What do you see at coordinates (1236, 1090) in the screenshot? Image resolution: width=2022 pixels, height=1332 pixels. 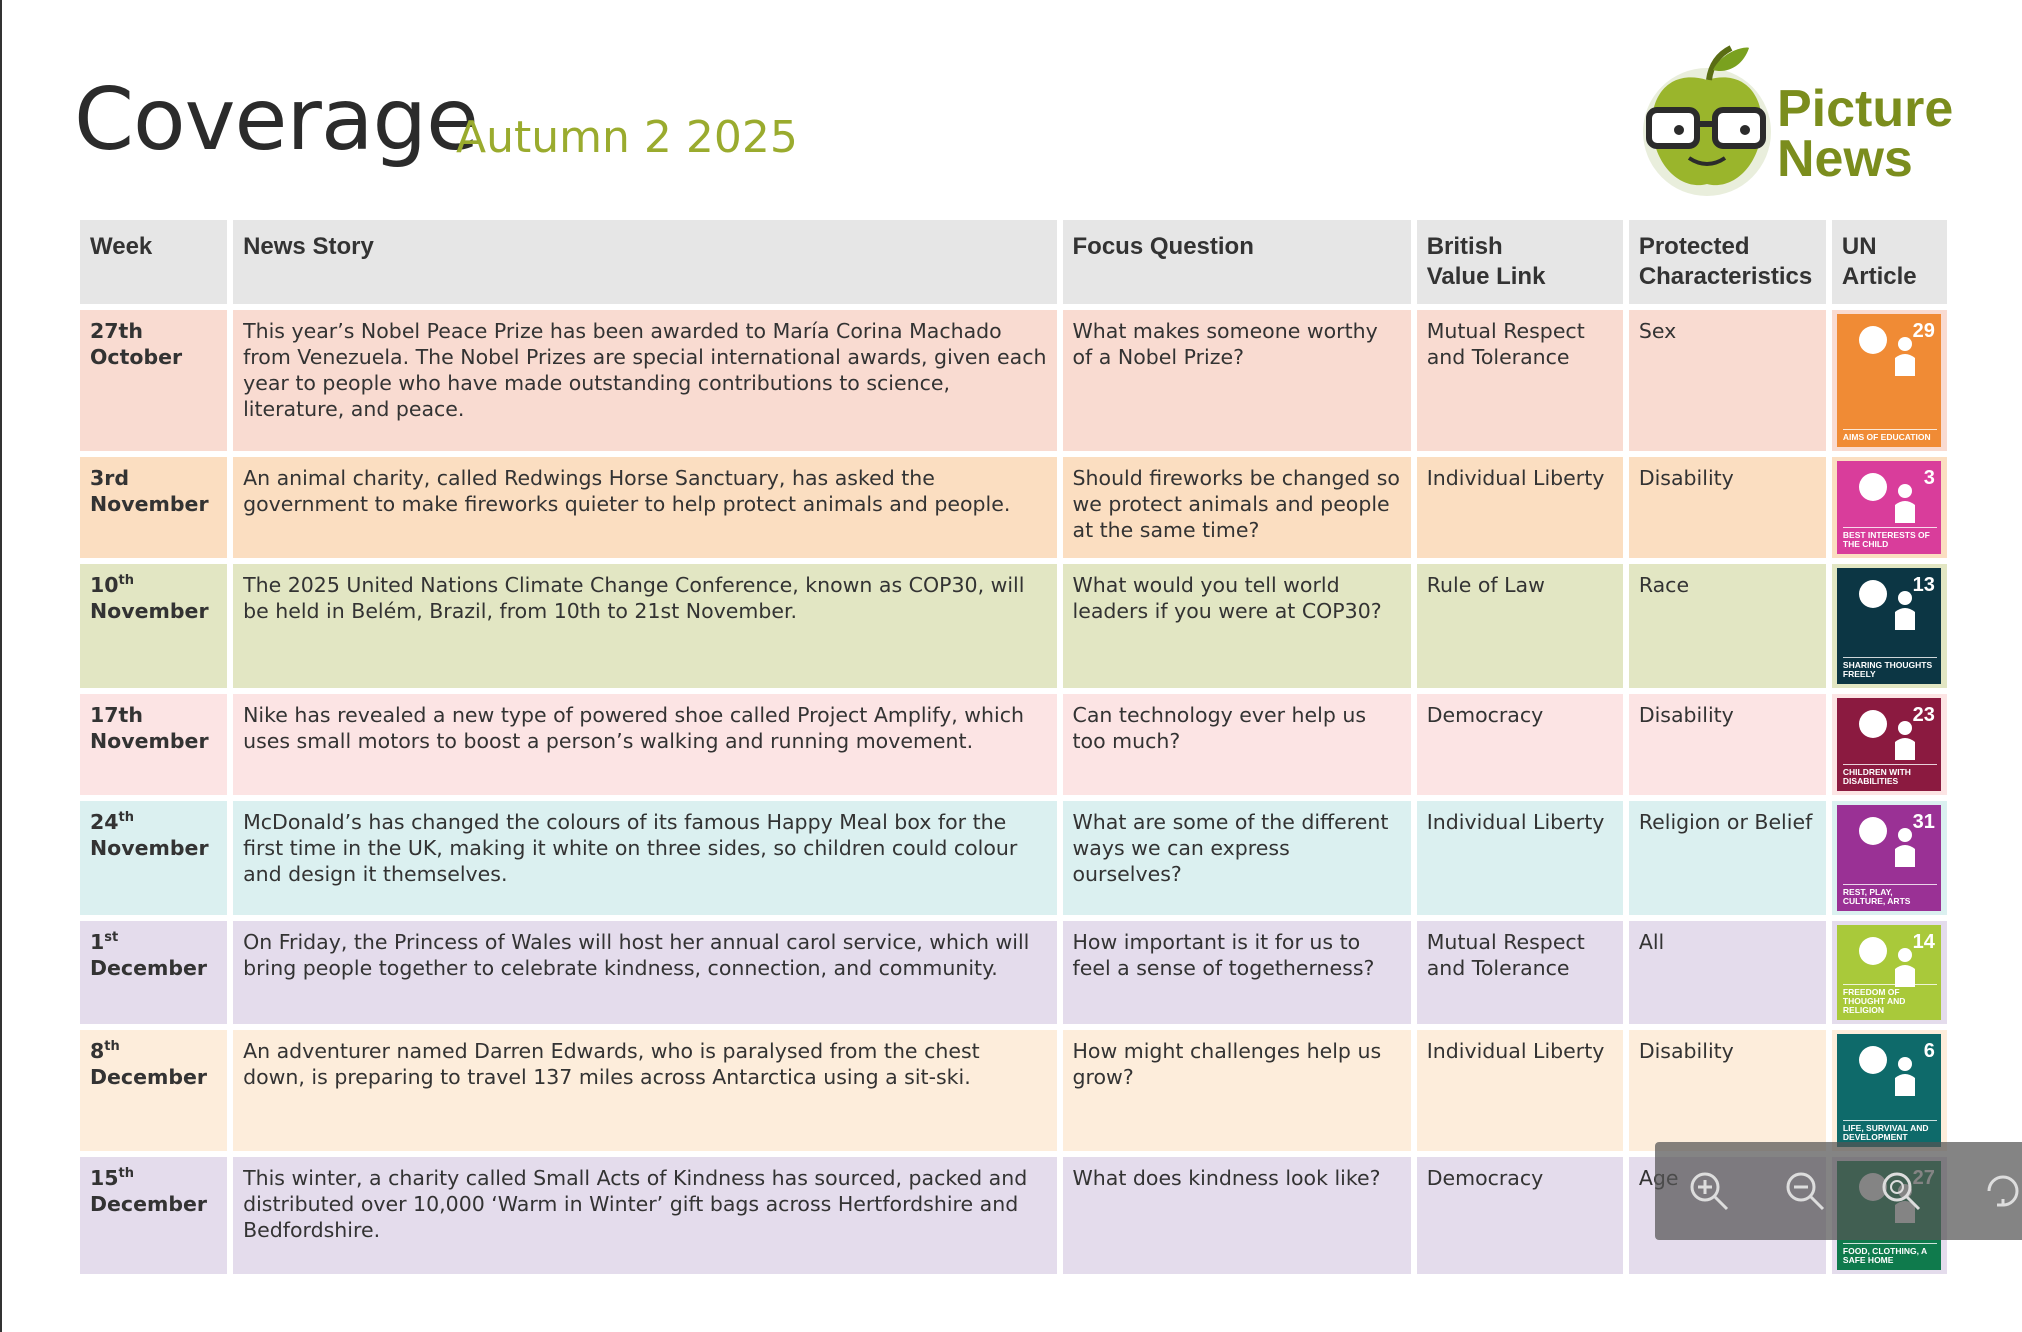 I see `focus-question: How might challenges help us grow?` at bounding box center [1236, 1090].